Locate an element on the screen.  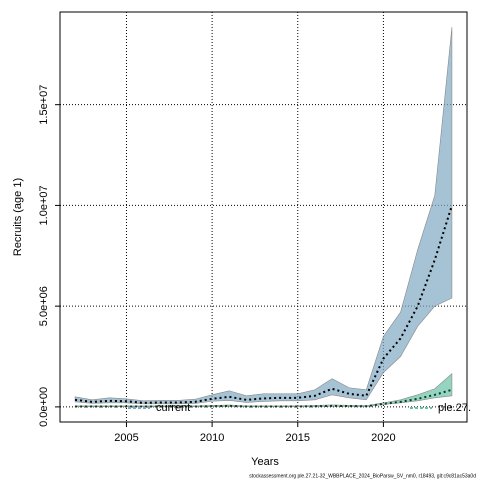
x-tick-label: 2020 is located at coordinates (383, 438).